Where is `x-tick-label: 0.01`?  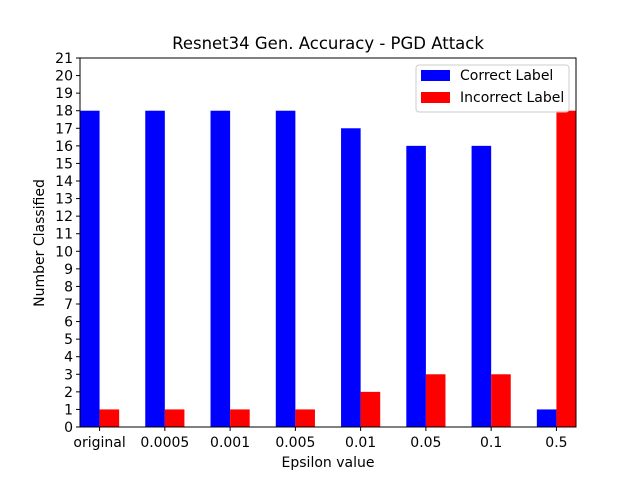
x-tick-label: 0.01 is located at coordinates (360, 443).